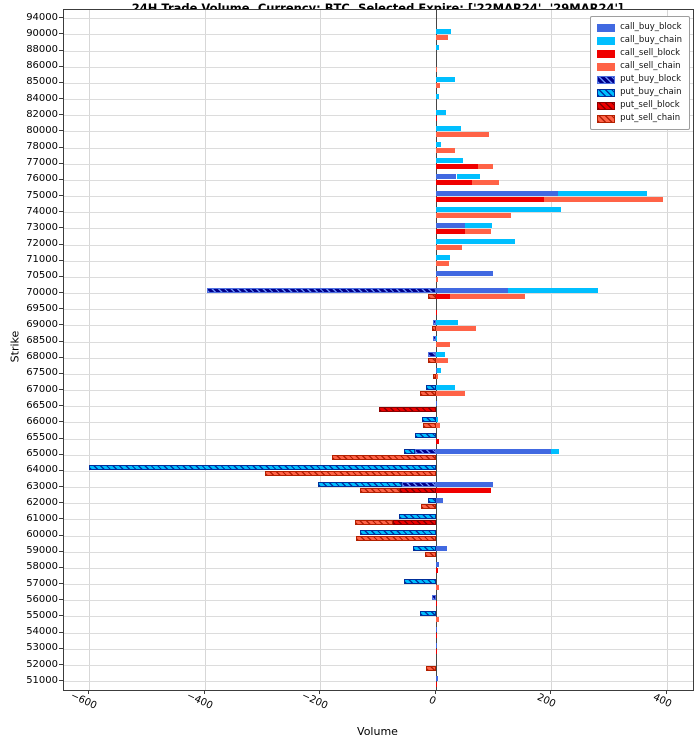  Describe the element at coordinates (433, 597) in the screenshot. I see `bar-56000-put_buy_block` at that location.